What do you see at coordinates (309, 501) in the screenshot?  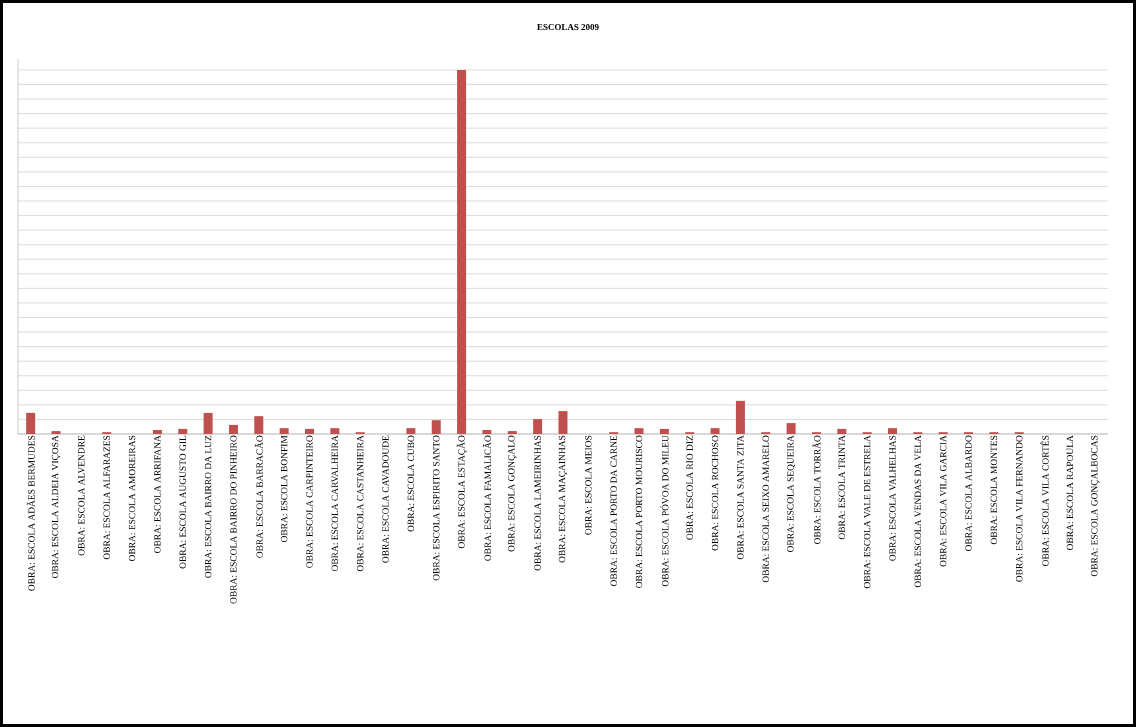 I see `x-tick-label: OBRA: ESCOLA CARPINTEIRO` at bounding box center [309, 501].